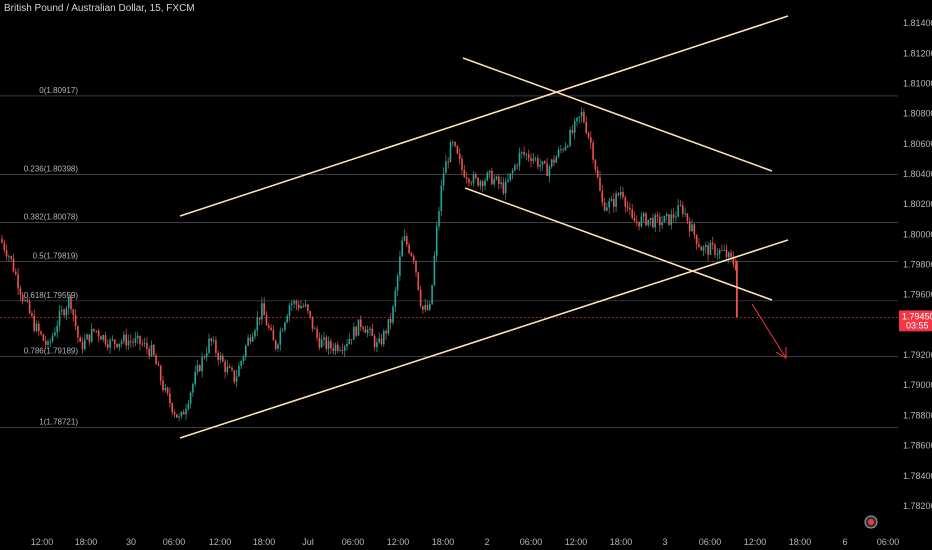 The image size is (932, 550). Describe the element at coordinates (917, 265) in the screenshot. I see `price-tick-label: 1.79800` at that location.